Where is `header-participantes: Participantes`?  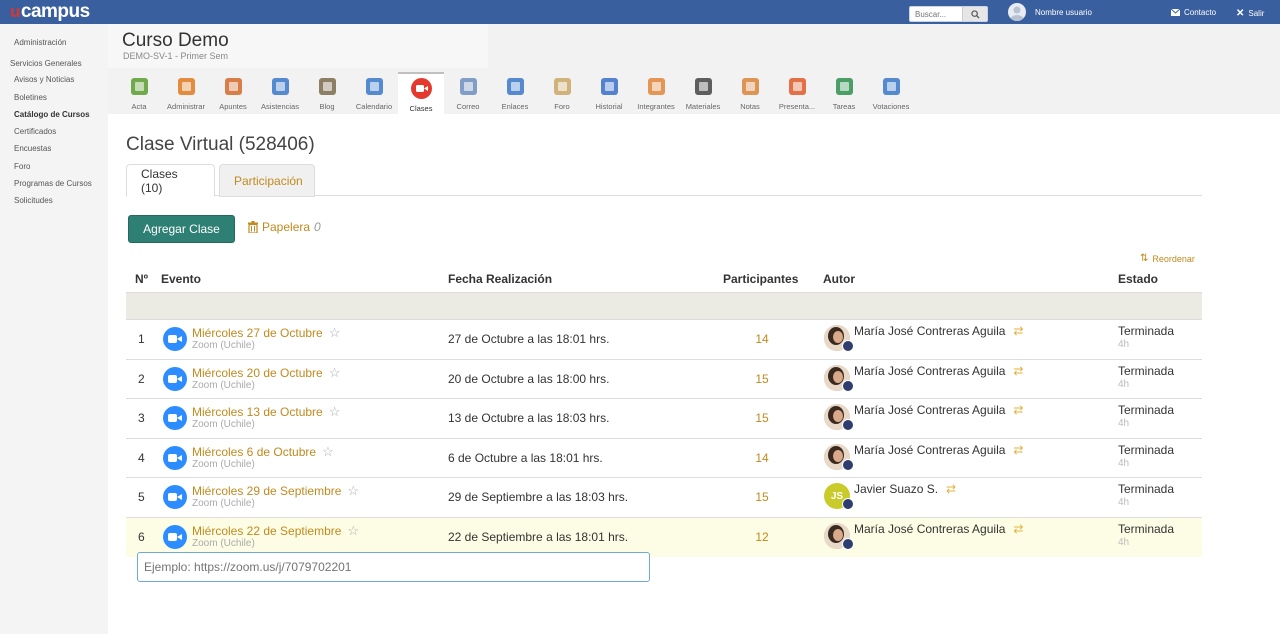 header-participantes: Participantes is located at coordinates (761, 279).